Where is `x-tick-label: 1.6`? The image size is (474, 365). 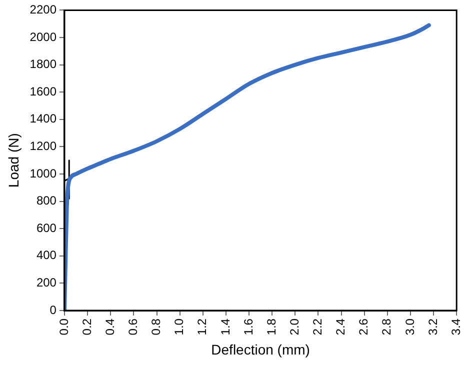
x-tick-label: 1.6 is located at coordinates (248, 327).